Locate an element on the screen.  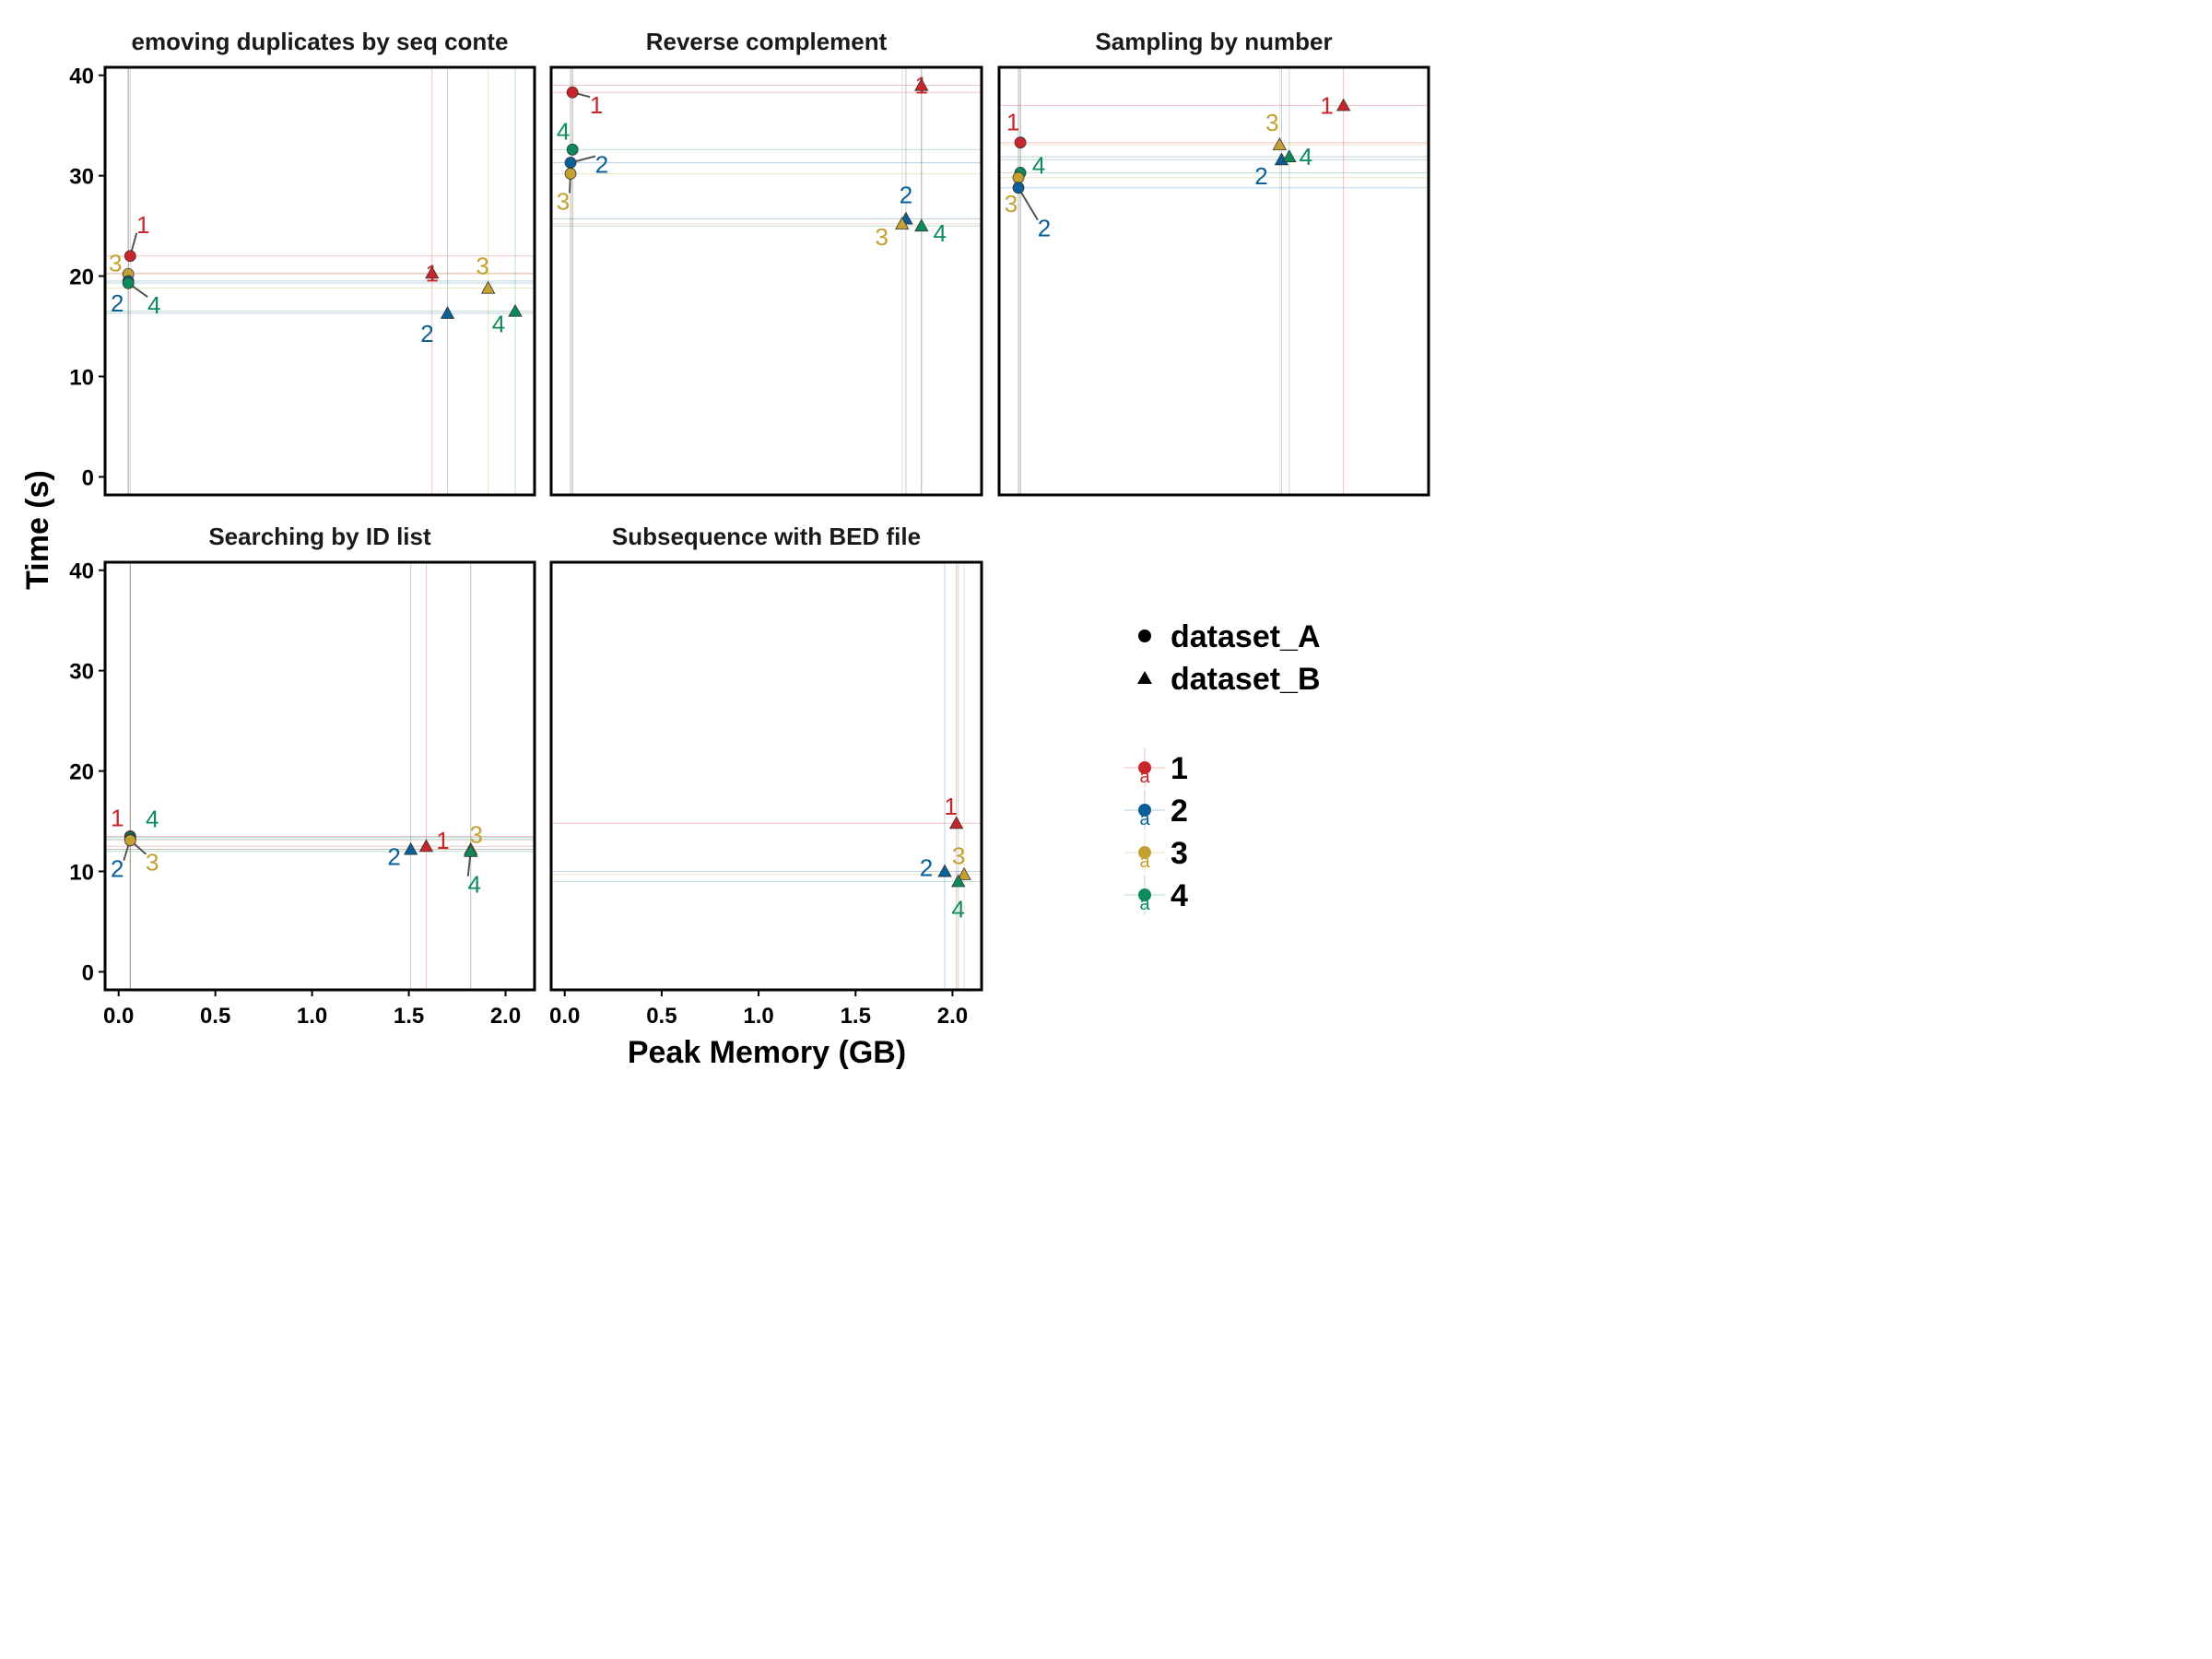
x-tick-label: 0.5 is located at coordinates (661, 1016).